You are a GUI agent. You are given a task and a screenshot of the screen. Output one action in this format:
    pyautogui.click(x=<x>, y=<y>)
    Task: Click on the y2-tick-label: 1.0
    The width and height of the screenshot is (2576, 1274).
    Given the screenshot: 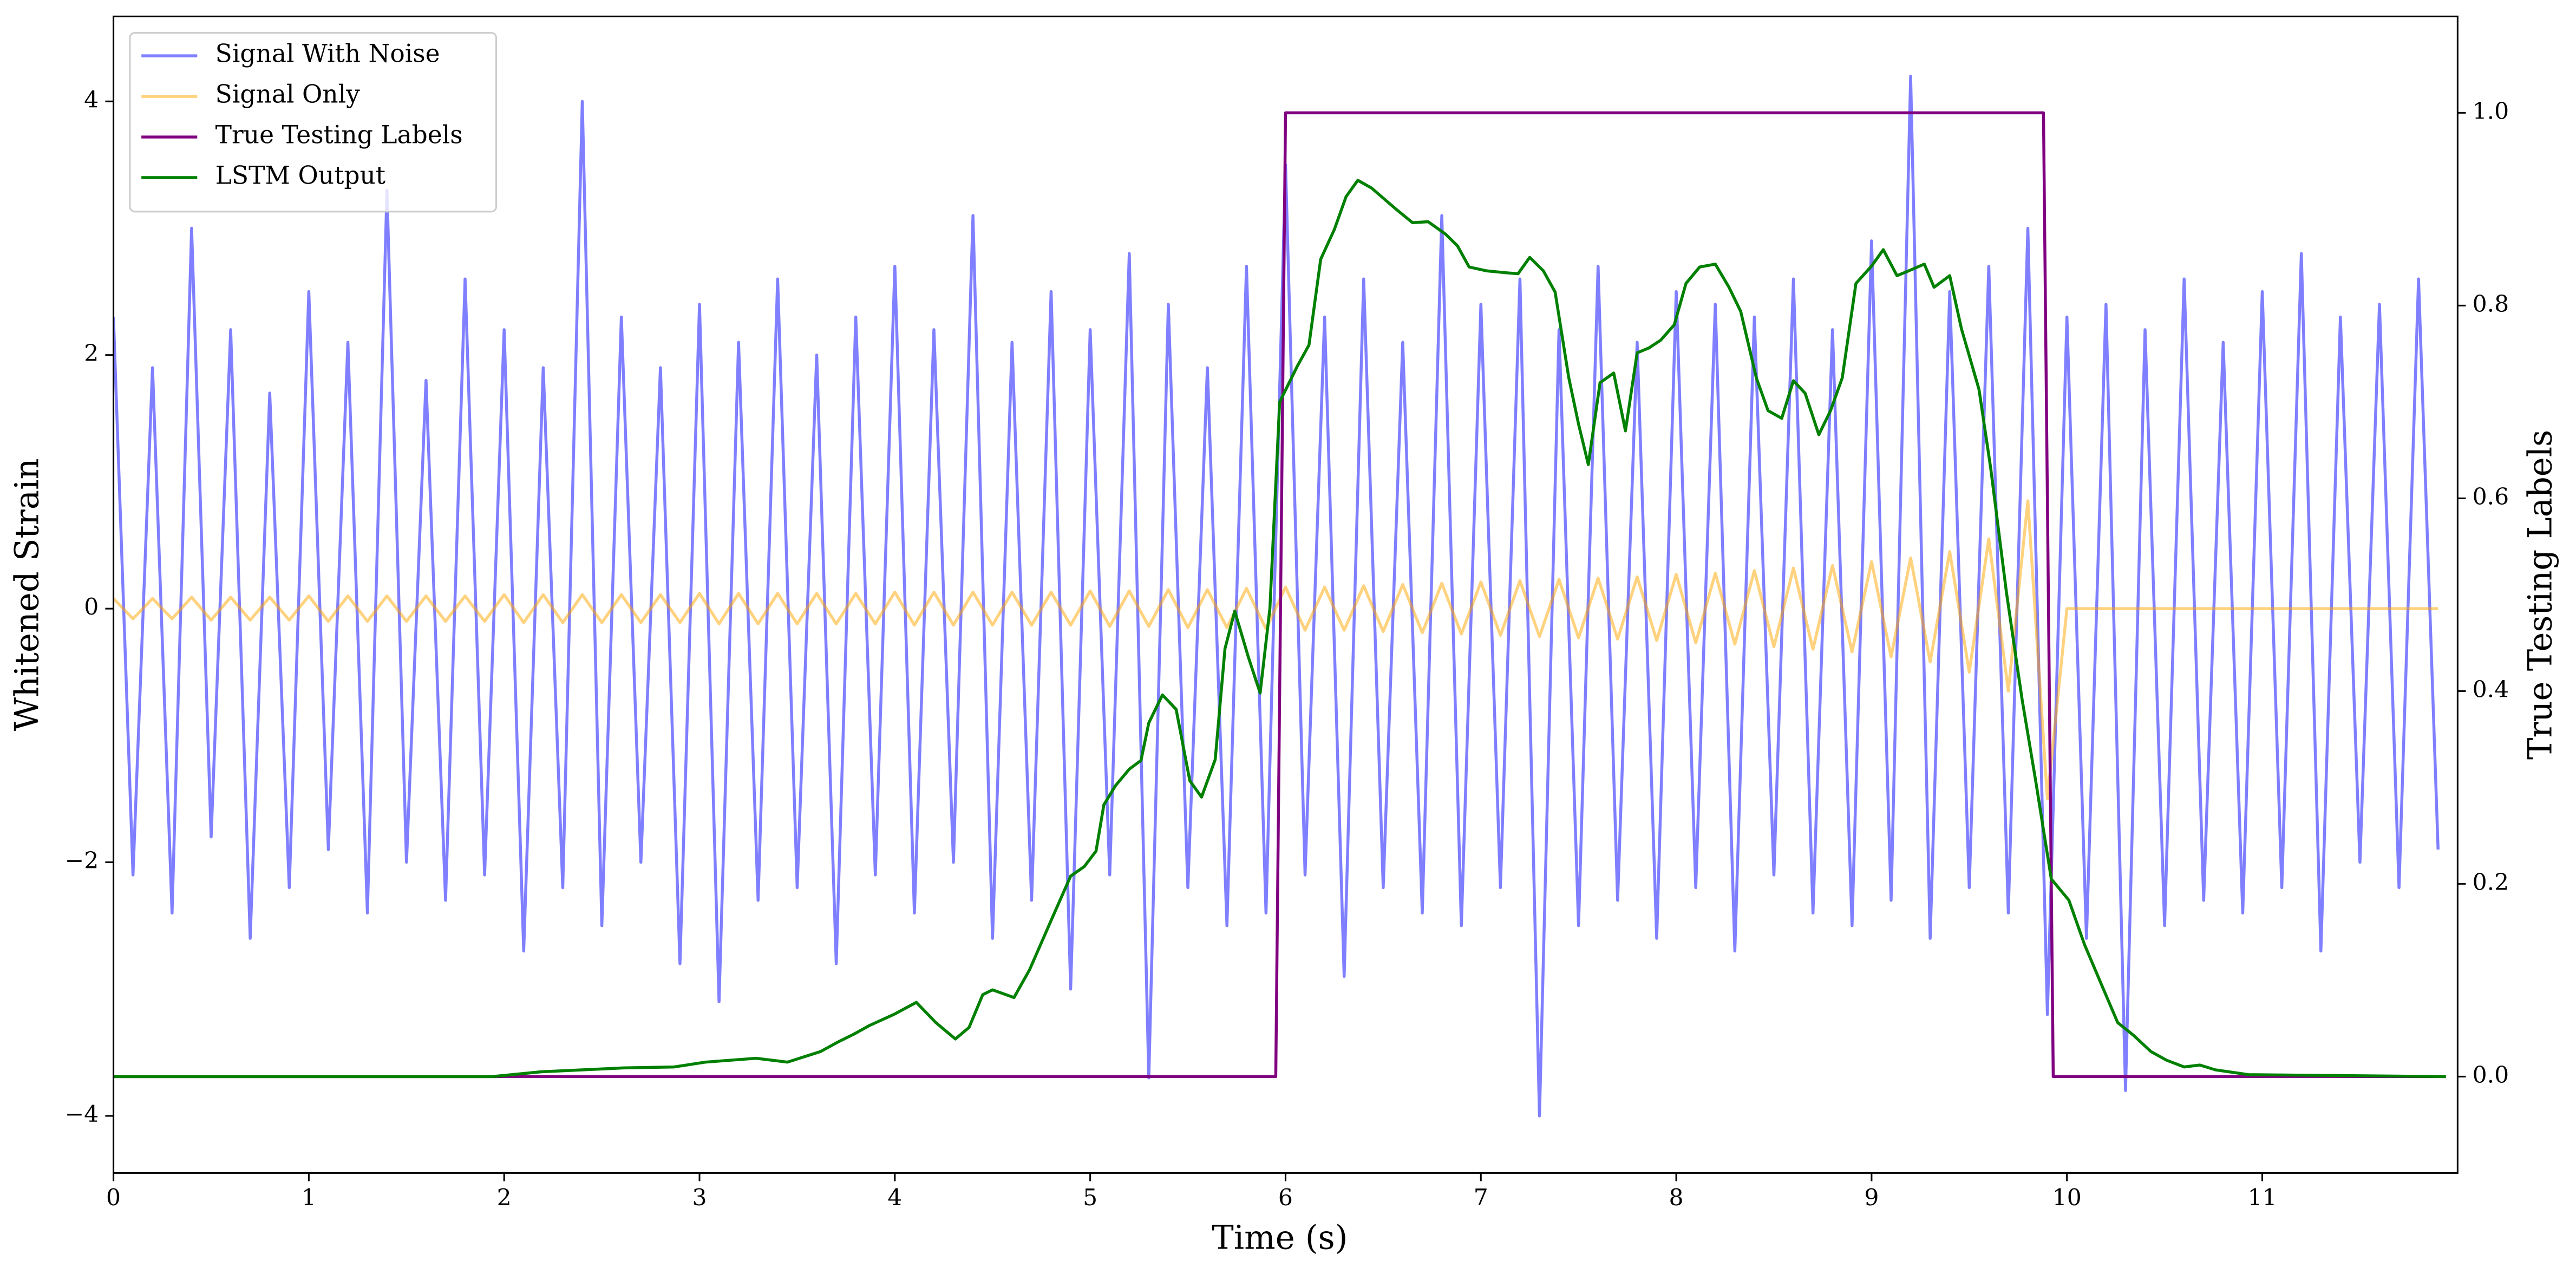 What is the action you would take?
    pyautogui.click(x=2491, y=111)
    